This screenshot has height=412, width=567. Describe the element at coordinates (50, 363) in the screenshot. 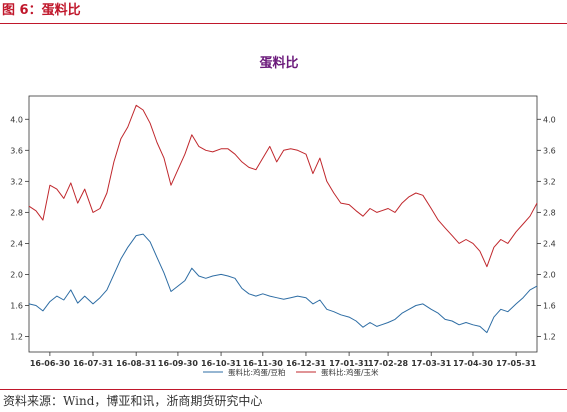

I see `x-tick-label: 16-06-30` at that location.